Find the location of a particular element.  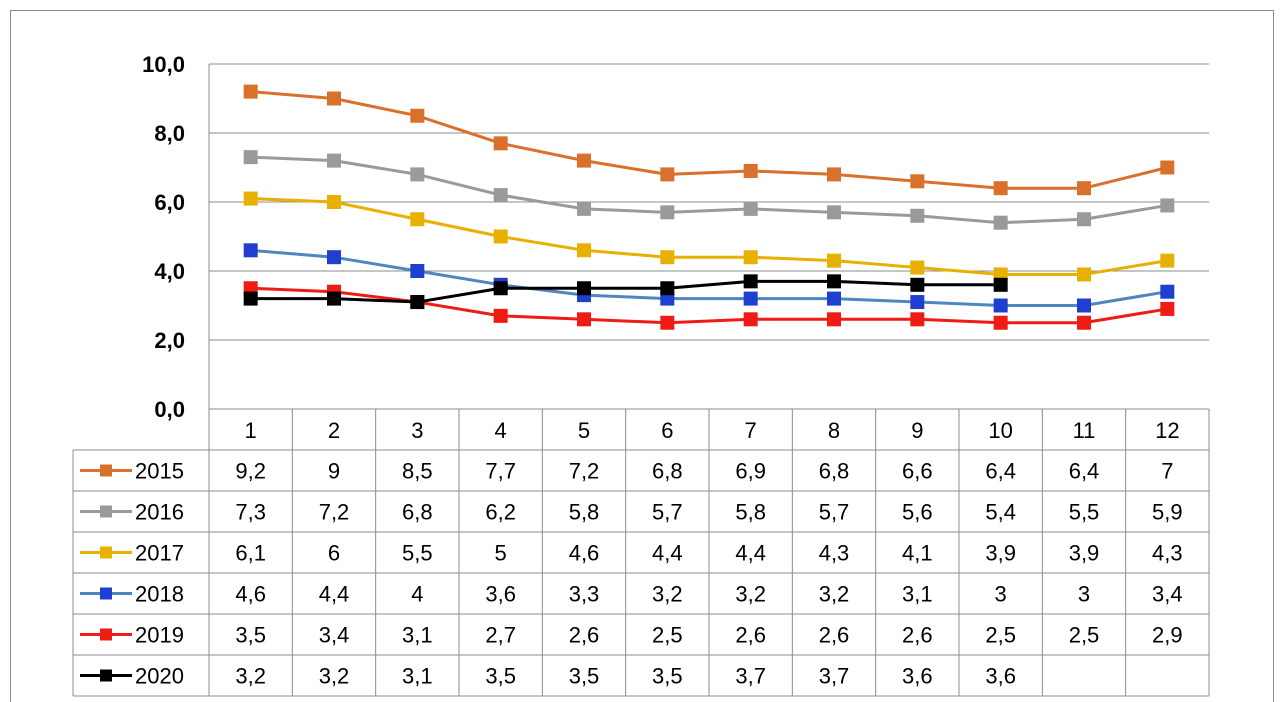

x-tick-label: 5 is located at coordinates (584, 430).